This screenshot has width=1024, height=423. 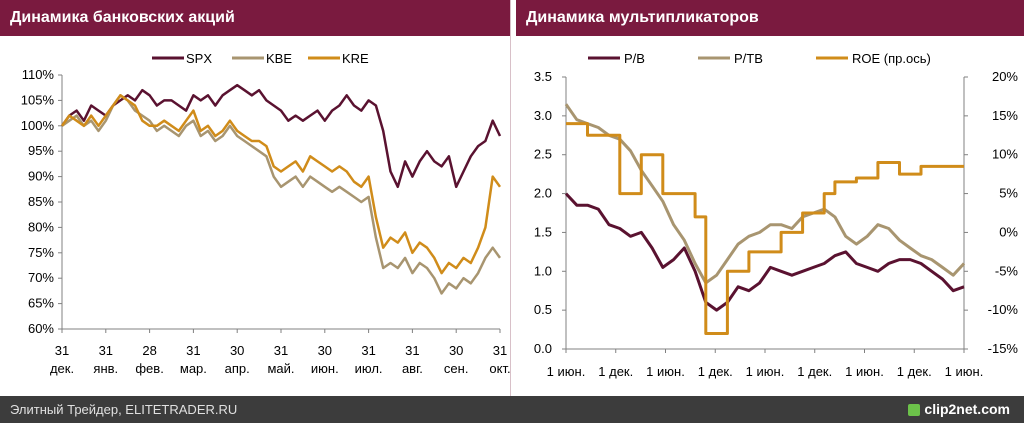 I want to click on x-tick-month: дек., so click(x=62, y=368).